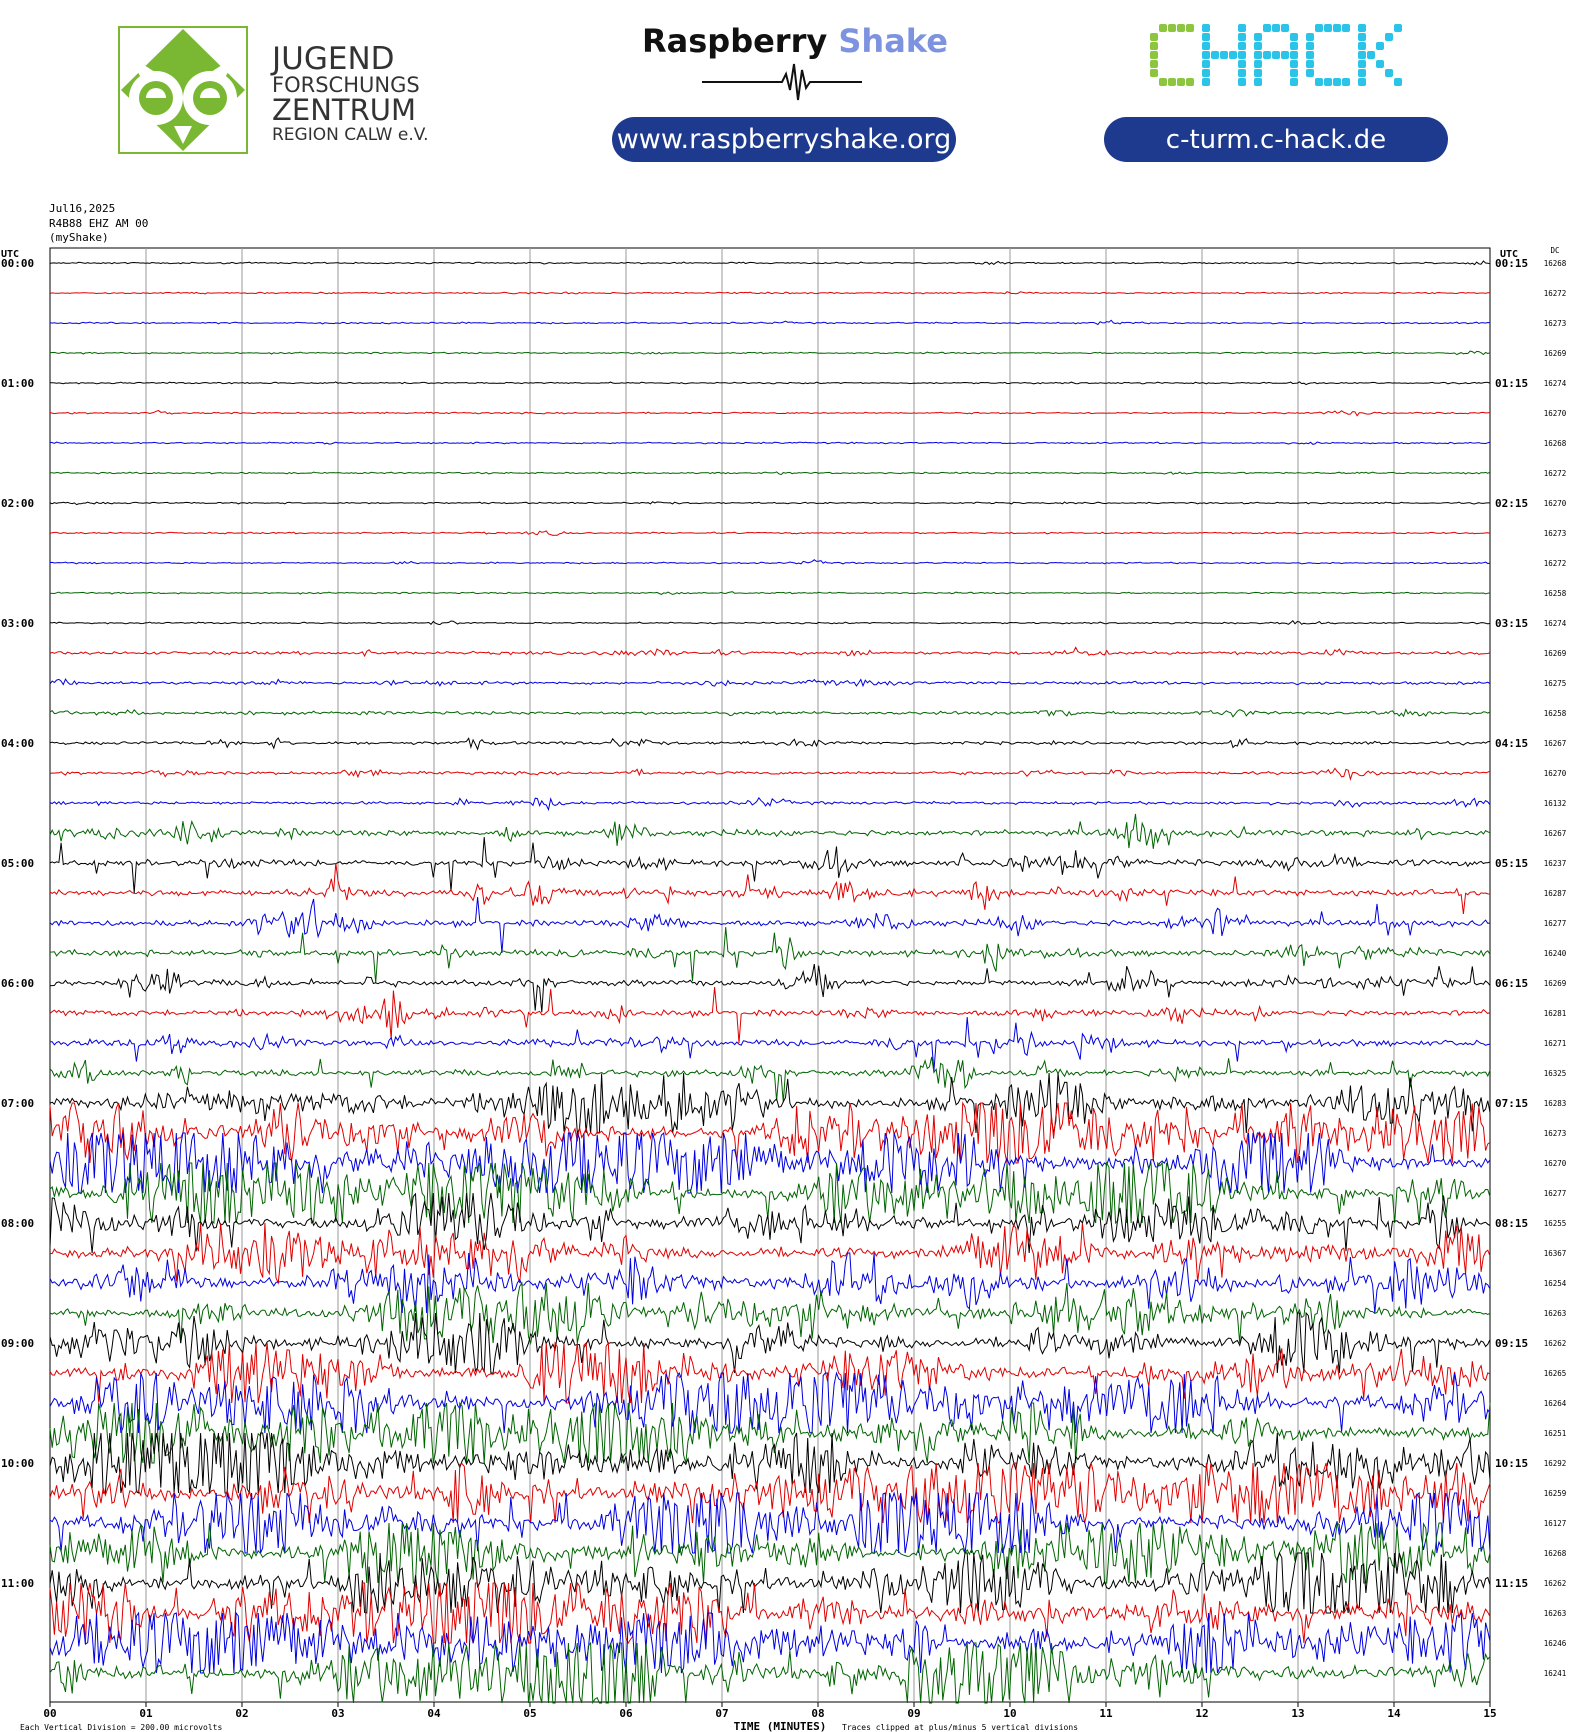  Describe the element at coordinates (1555, 803) in the screenshot. I see `dc-value-label: 16132` at that location.